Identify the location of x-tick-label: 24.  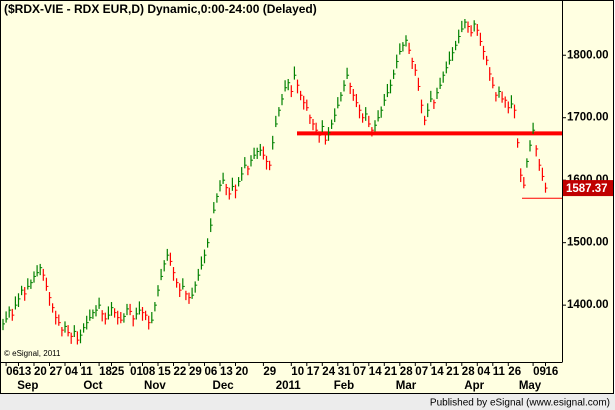
(328, 372).